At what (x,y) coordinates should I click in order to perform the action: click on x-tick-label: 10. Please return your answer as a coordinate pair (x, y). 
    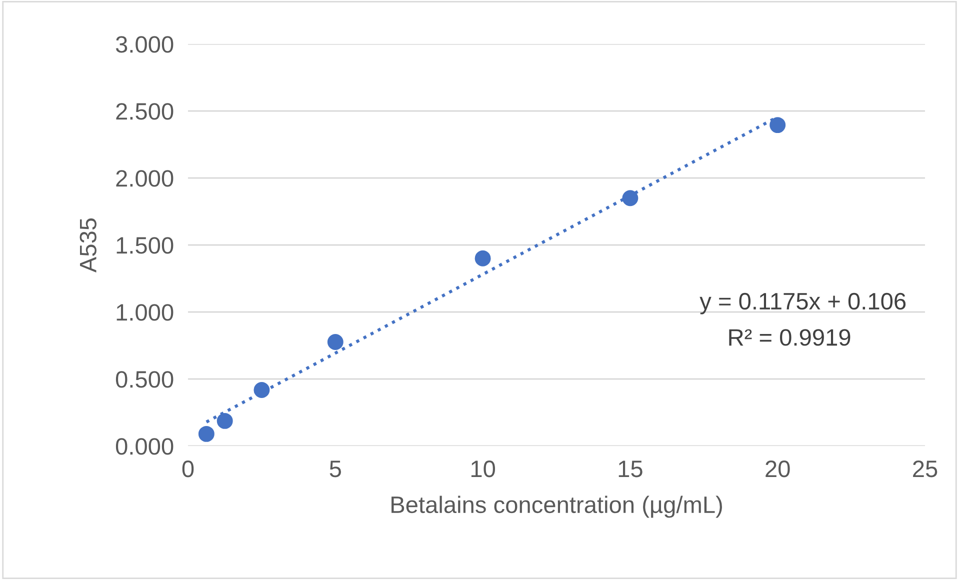
    Looking at the image, I should click on (483, 469).